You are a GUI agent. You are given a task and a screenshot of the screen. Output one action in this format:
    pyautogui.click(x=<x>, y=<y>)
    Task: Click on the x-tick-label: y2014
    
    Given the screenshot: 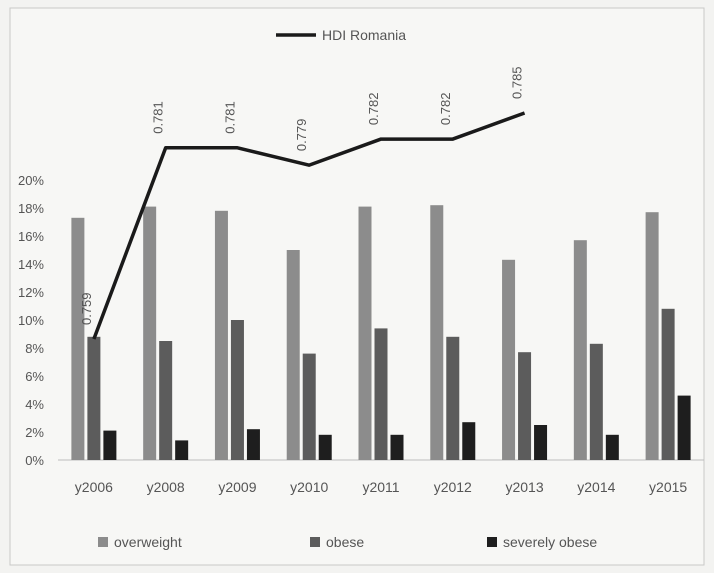 What is the action you would take?
    pyautogui.click(x=596, y=487)
    